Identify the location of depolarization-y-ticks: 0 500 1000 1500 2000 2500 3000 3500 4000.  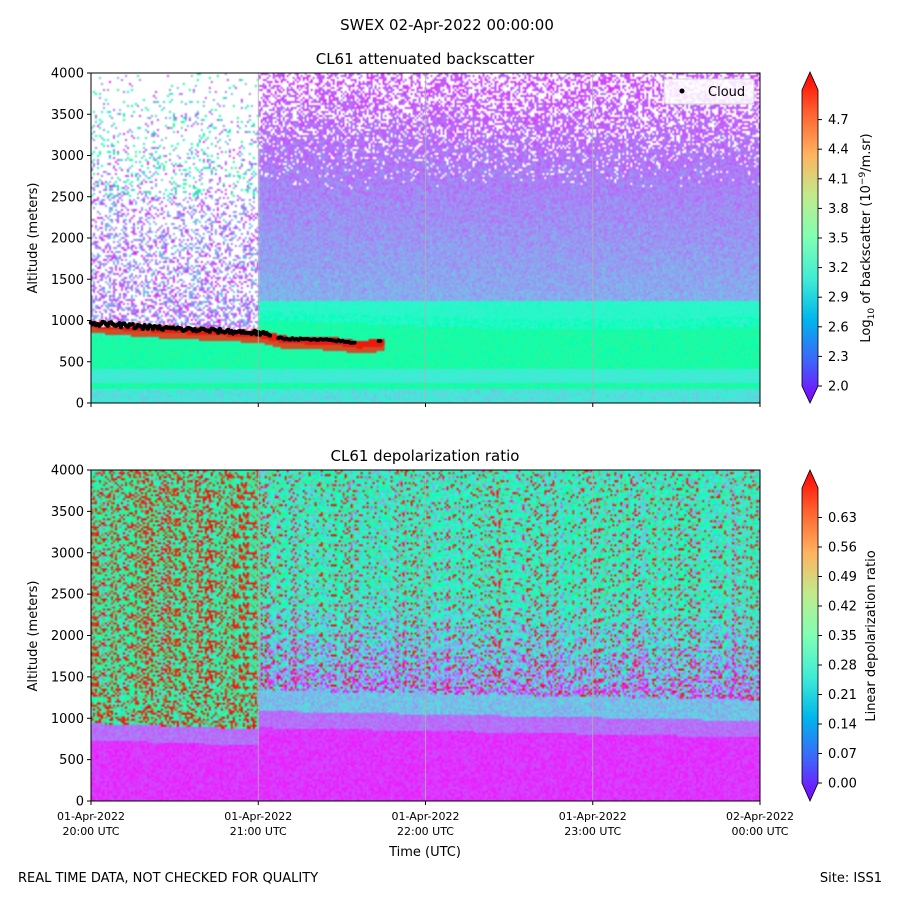
(71, 637).